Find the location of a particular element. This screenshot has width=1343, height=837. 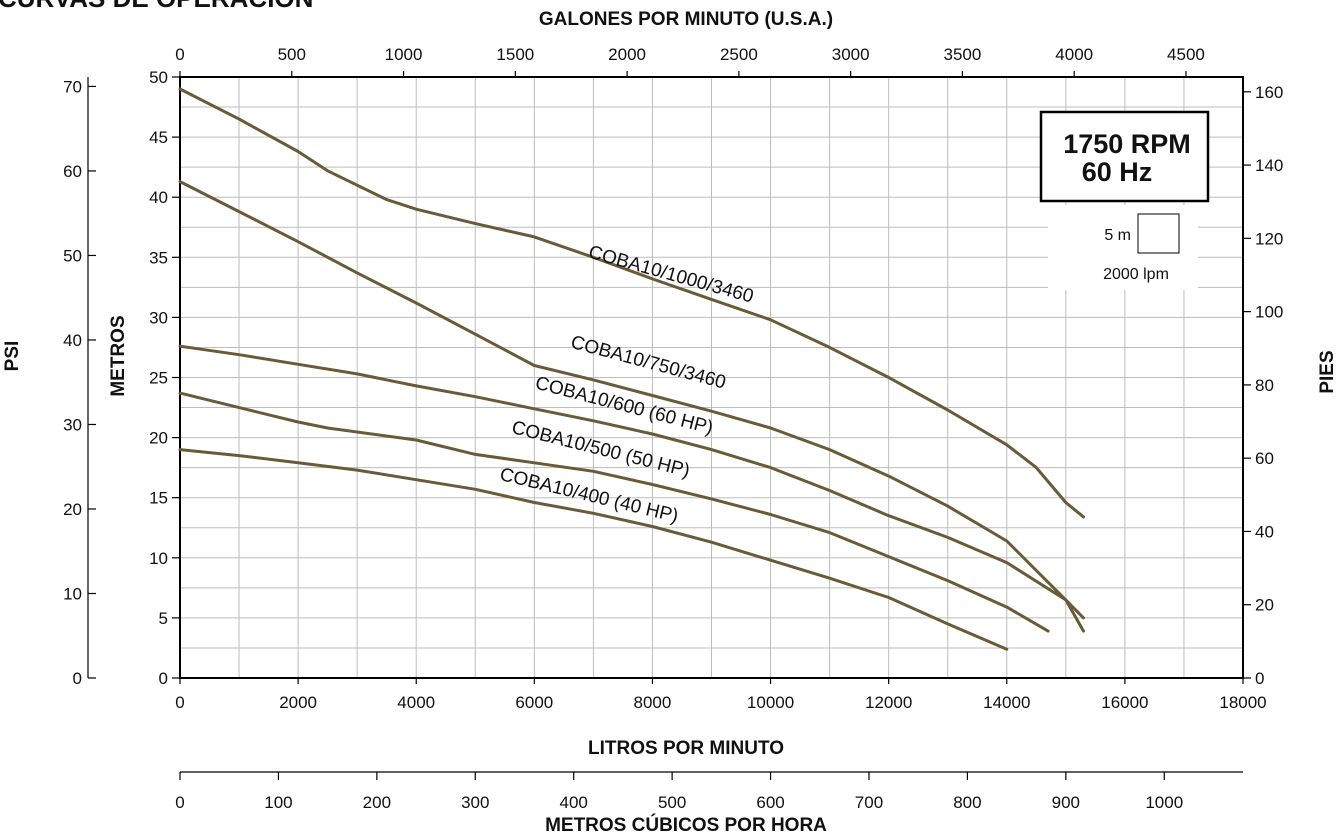

right-tick-label: 100 is located at coordinates (1269, 312).